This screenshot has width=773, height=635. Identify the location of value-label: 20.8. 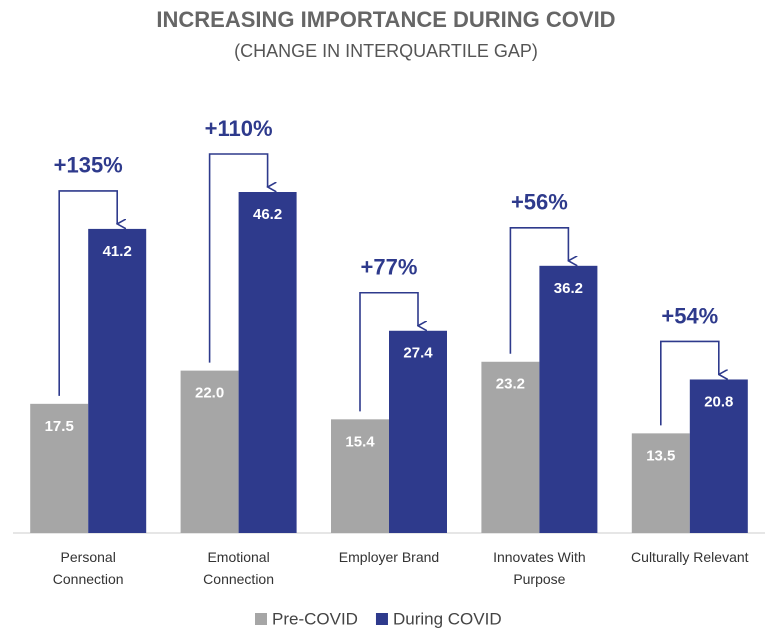
(718, 401).